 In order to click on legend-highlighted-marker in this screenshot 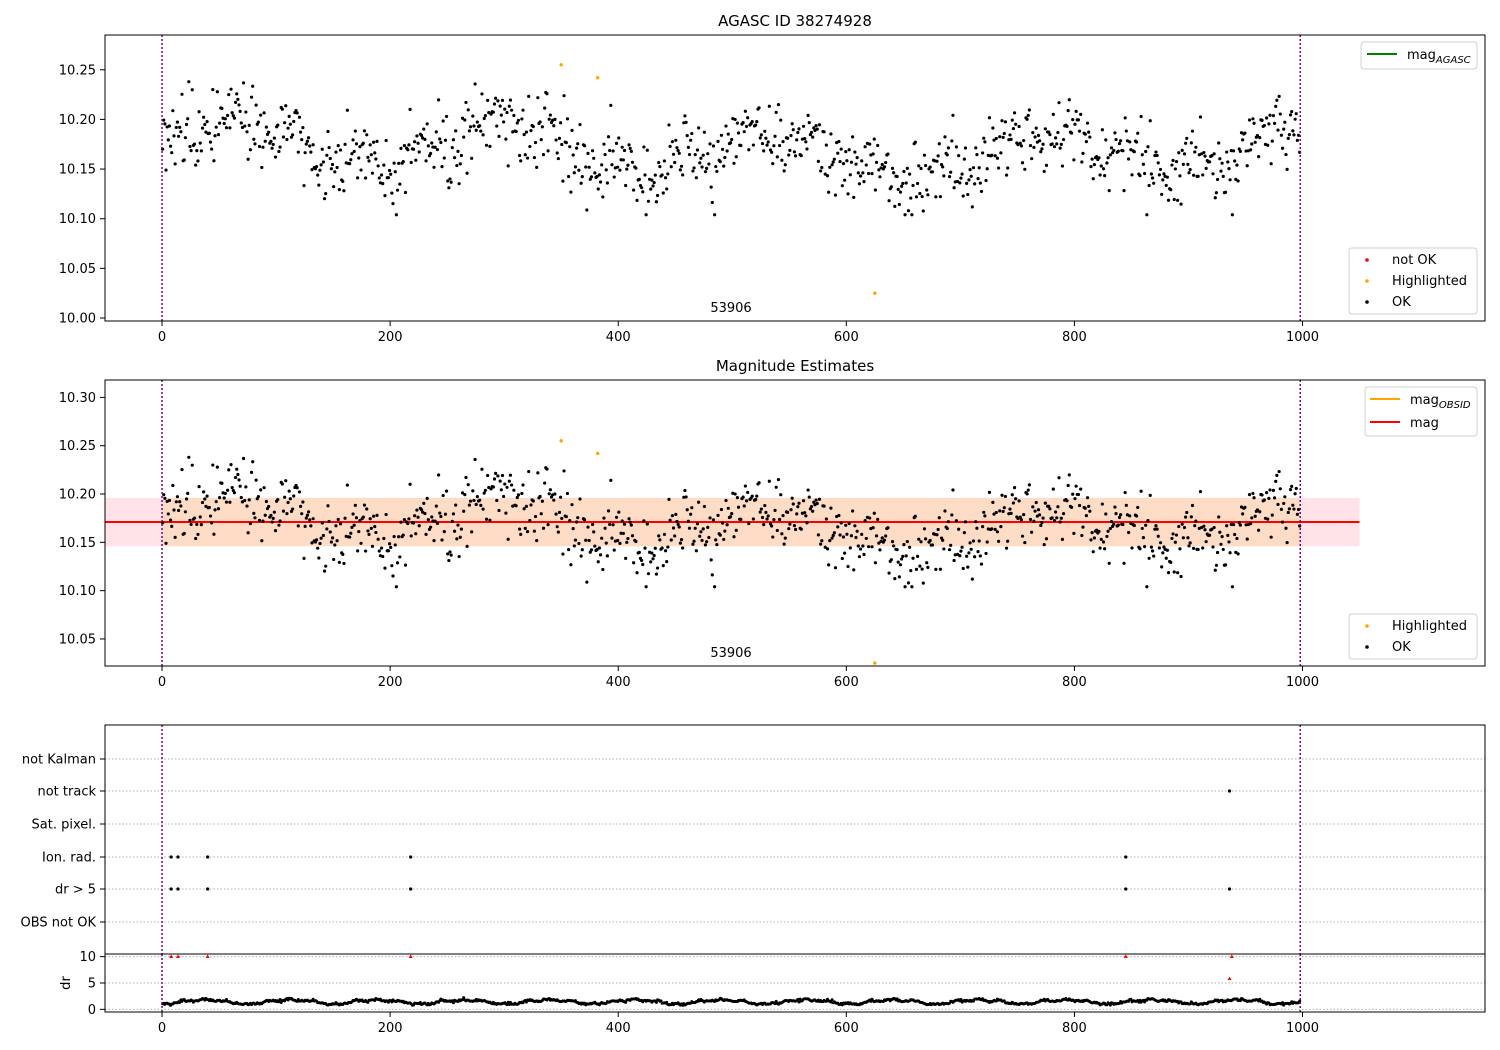, I will do `click(1367, 626)`.